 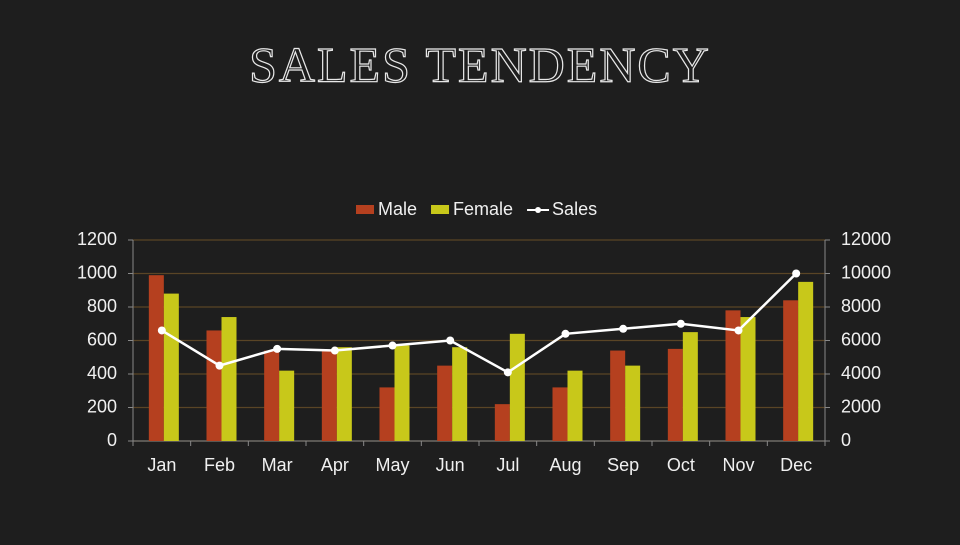 I want to click on x-tick-label: Jun, so click(x=450, y=465).